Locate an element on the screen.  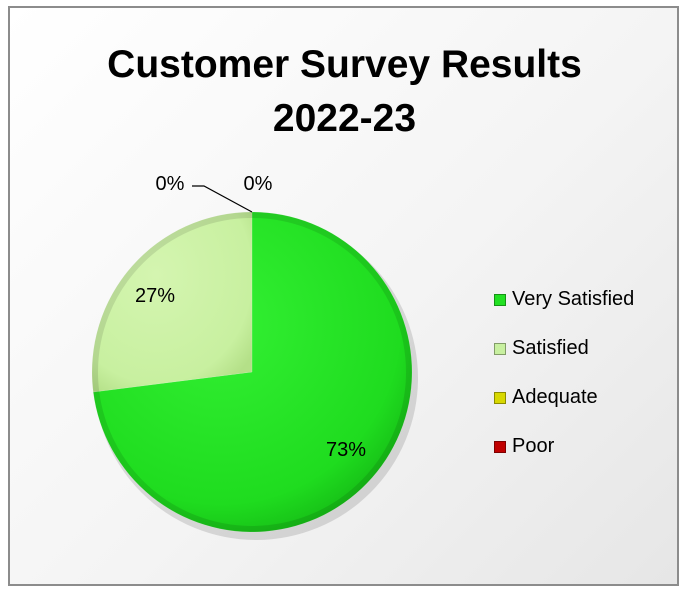
chart-title-line-1: Customer Survey Results is located at coordinates (344, 64).